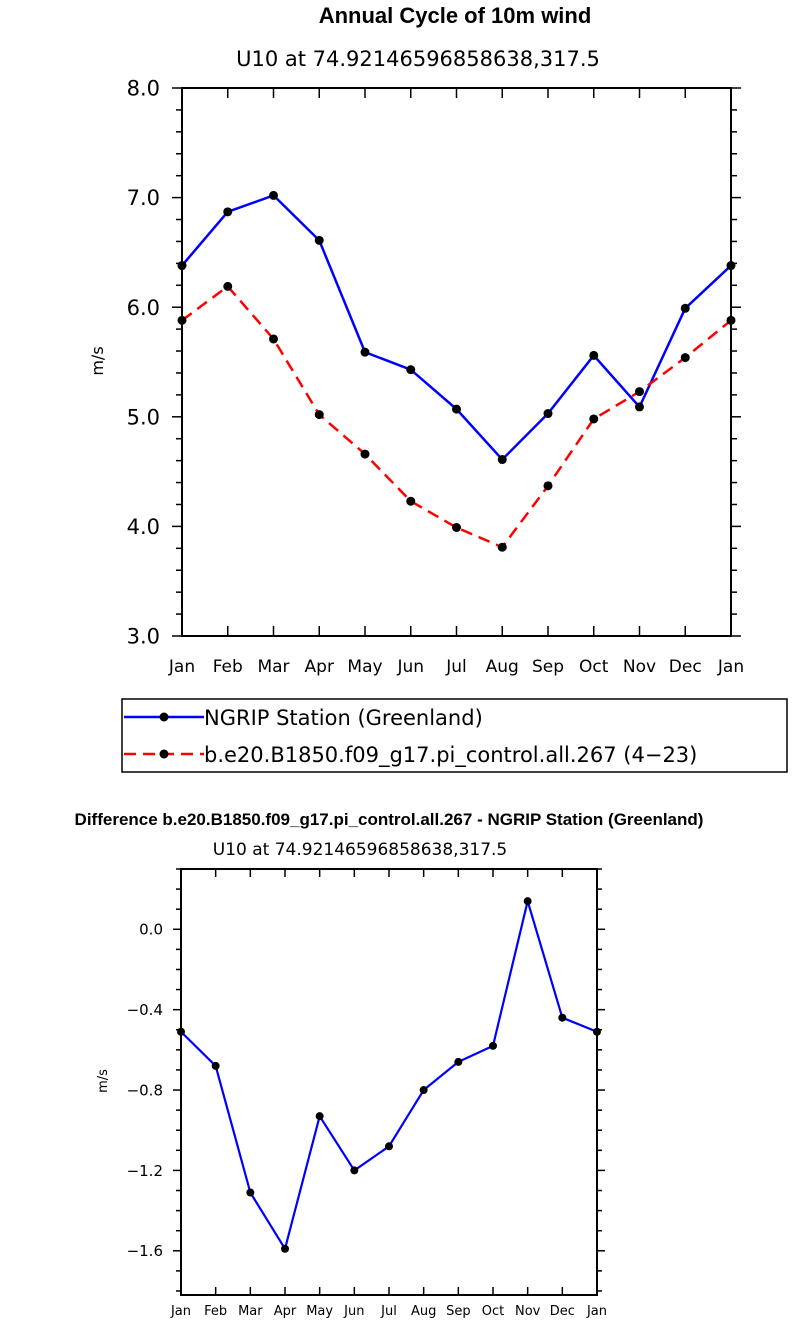 This screenshot has height=1324, width=797. I want to click on y-tick-label: −1.6, so click(145, 1251).